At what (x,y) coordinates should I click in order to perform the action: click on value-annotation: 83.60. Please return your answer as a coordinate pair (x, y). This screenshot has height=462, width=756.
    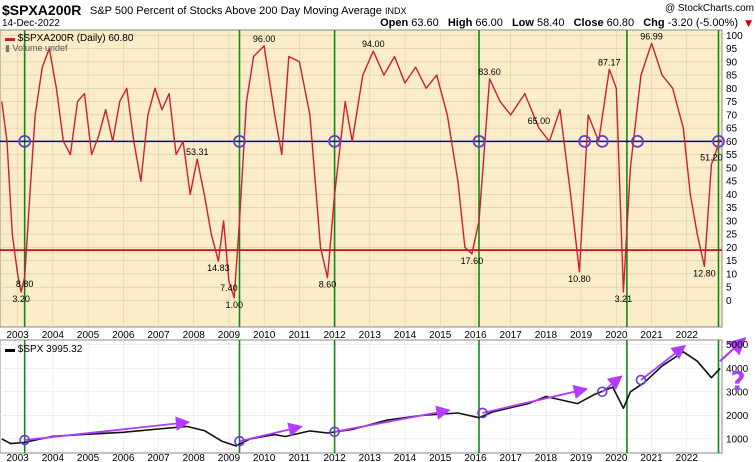
    Looking at the image, I should click on (489, 72).